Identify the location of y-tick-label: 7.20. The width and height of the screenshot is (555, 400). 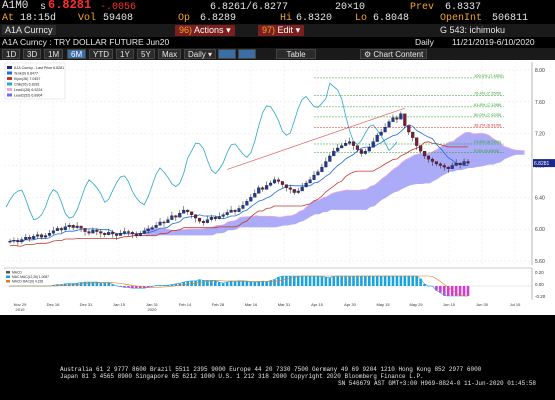
(540, 135).